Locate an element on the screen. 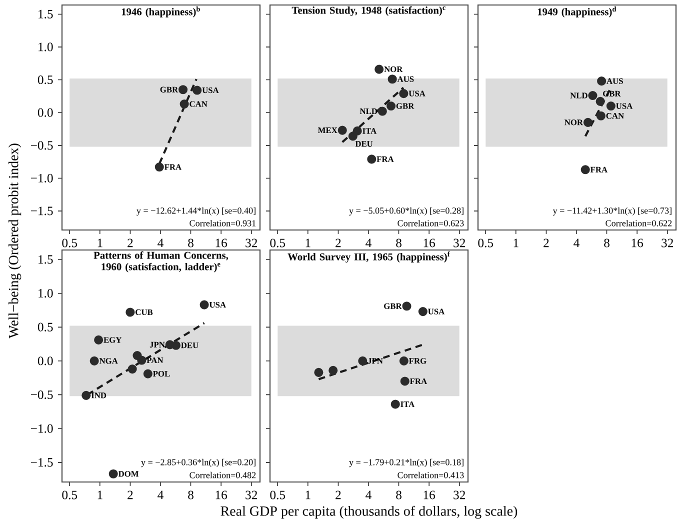 This screenshot has height=523, width=696. annotation: IND is located at coordinates (98, 395).